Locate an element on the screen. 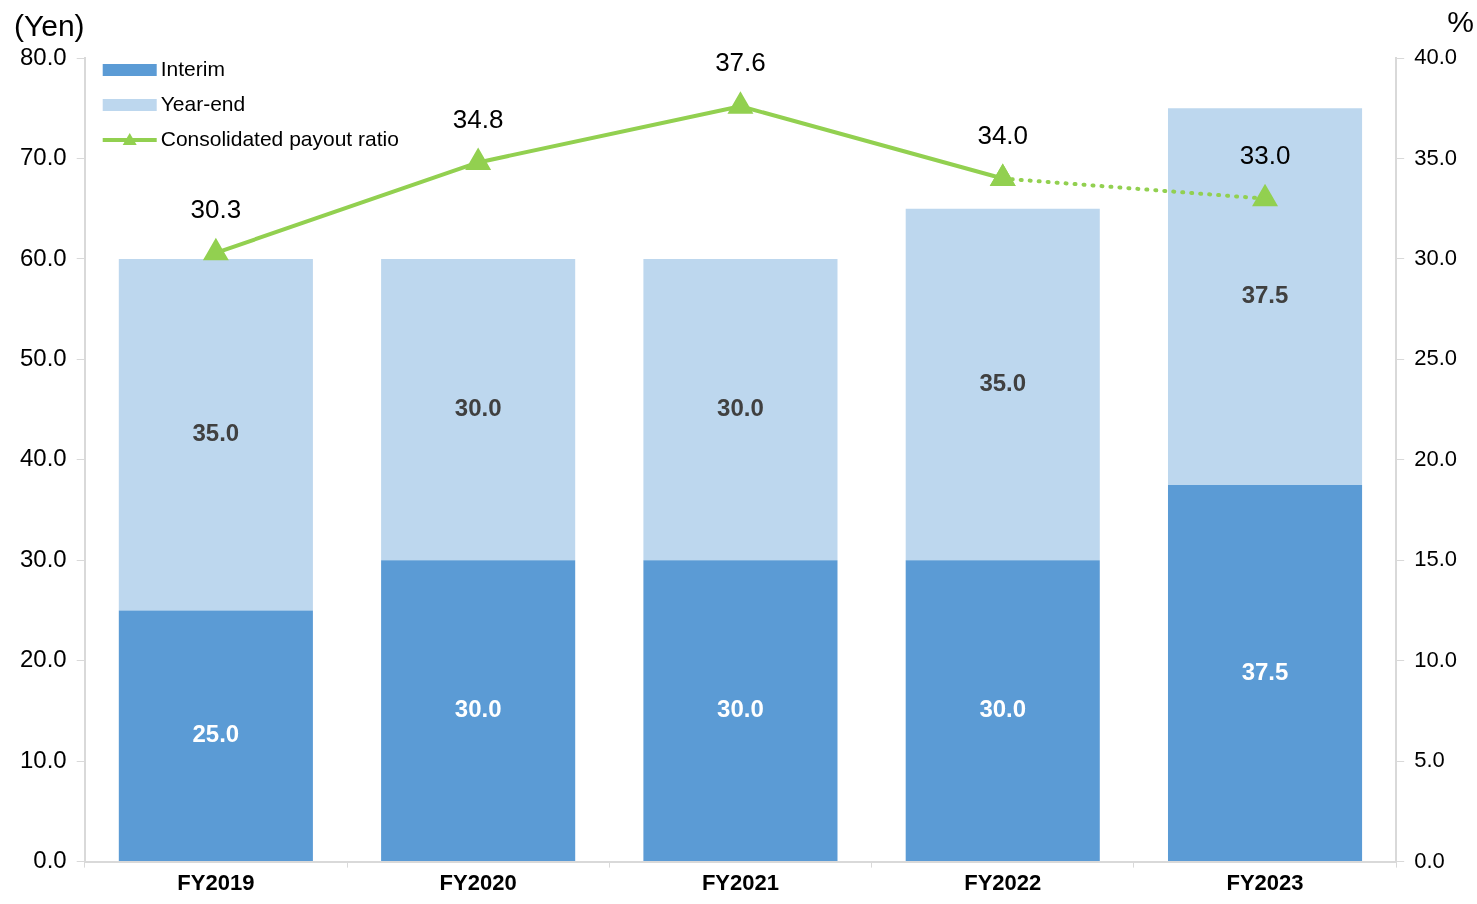 This screenshot has height=904, width=1477. y-tick-label: 60.0 is located at coordinates (43, 257).